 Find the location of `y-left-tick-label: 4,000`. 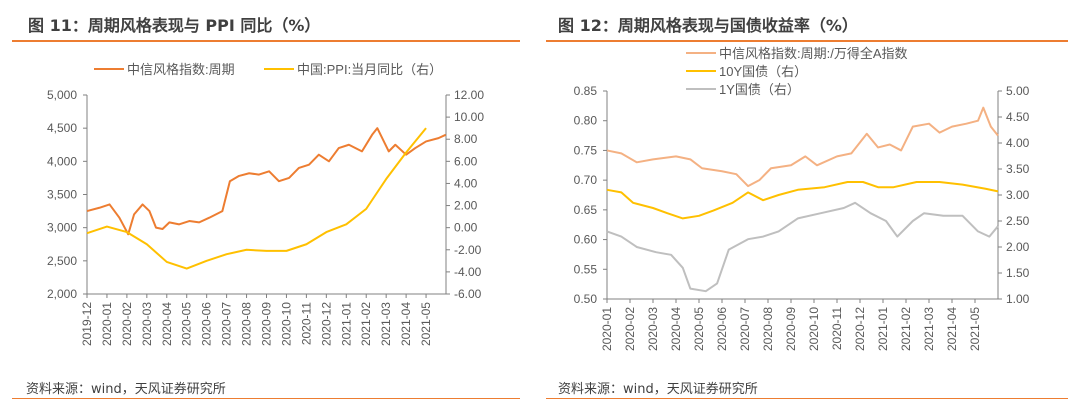

y-left-tick-label: 4,000 is located at coordinates (62, 161).